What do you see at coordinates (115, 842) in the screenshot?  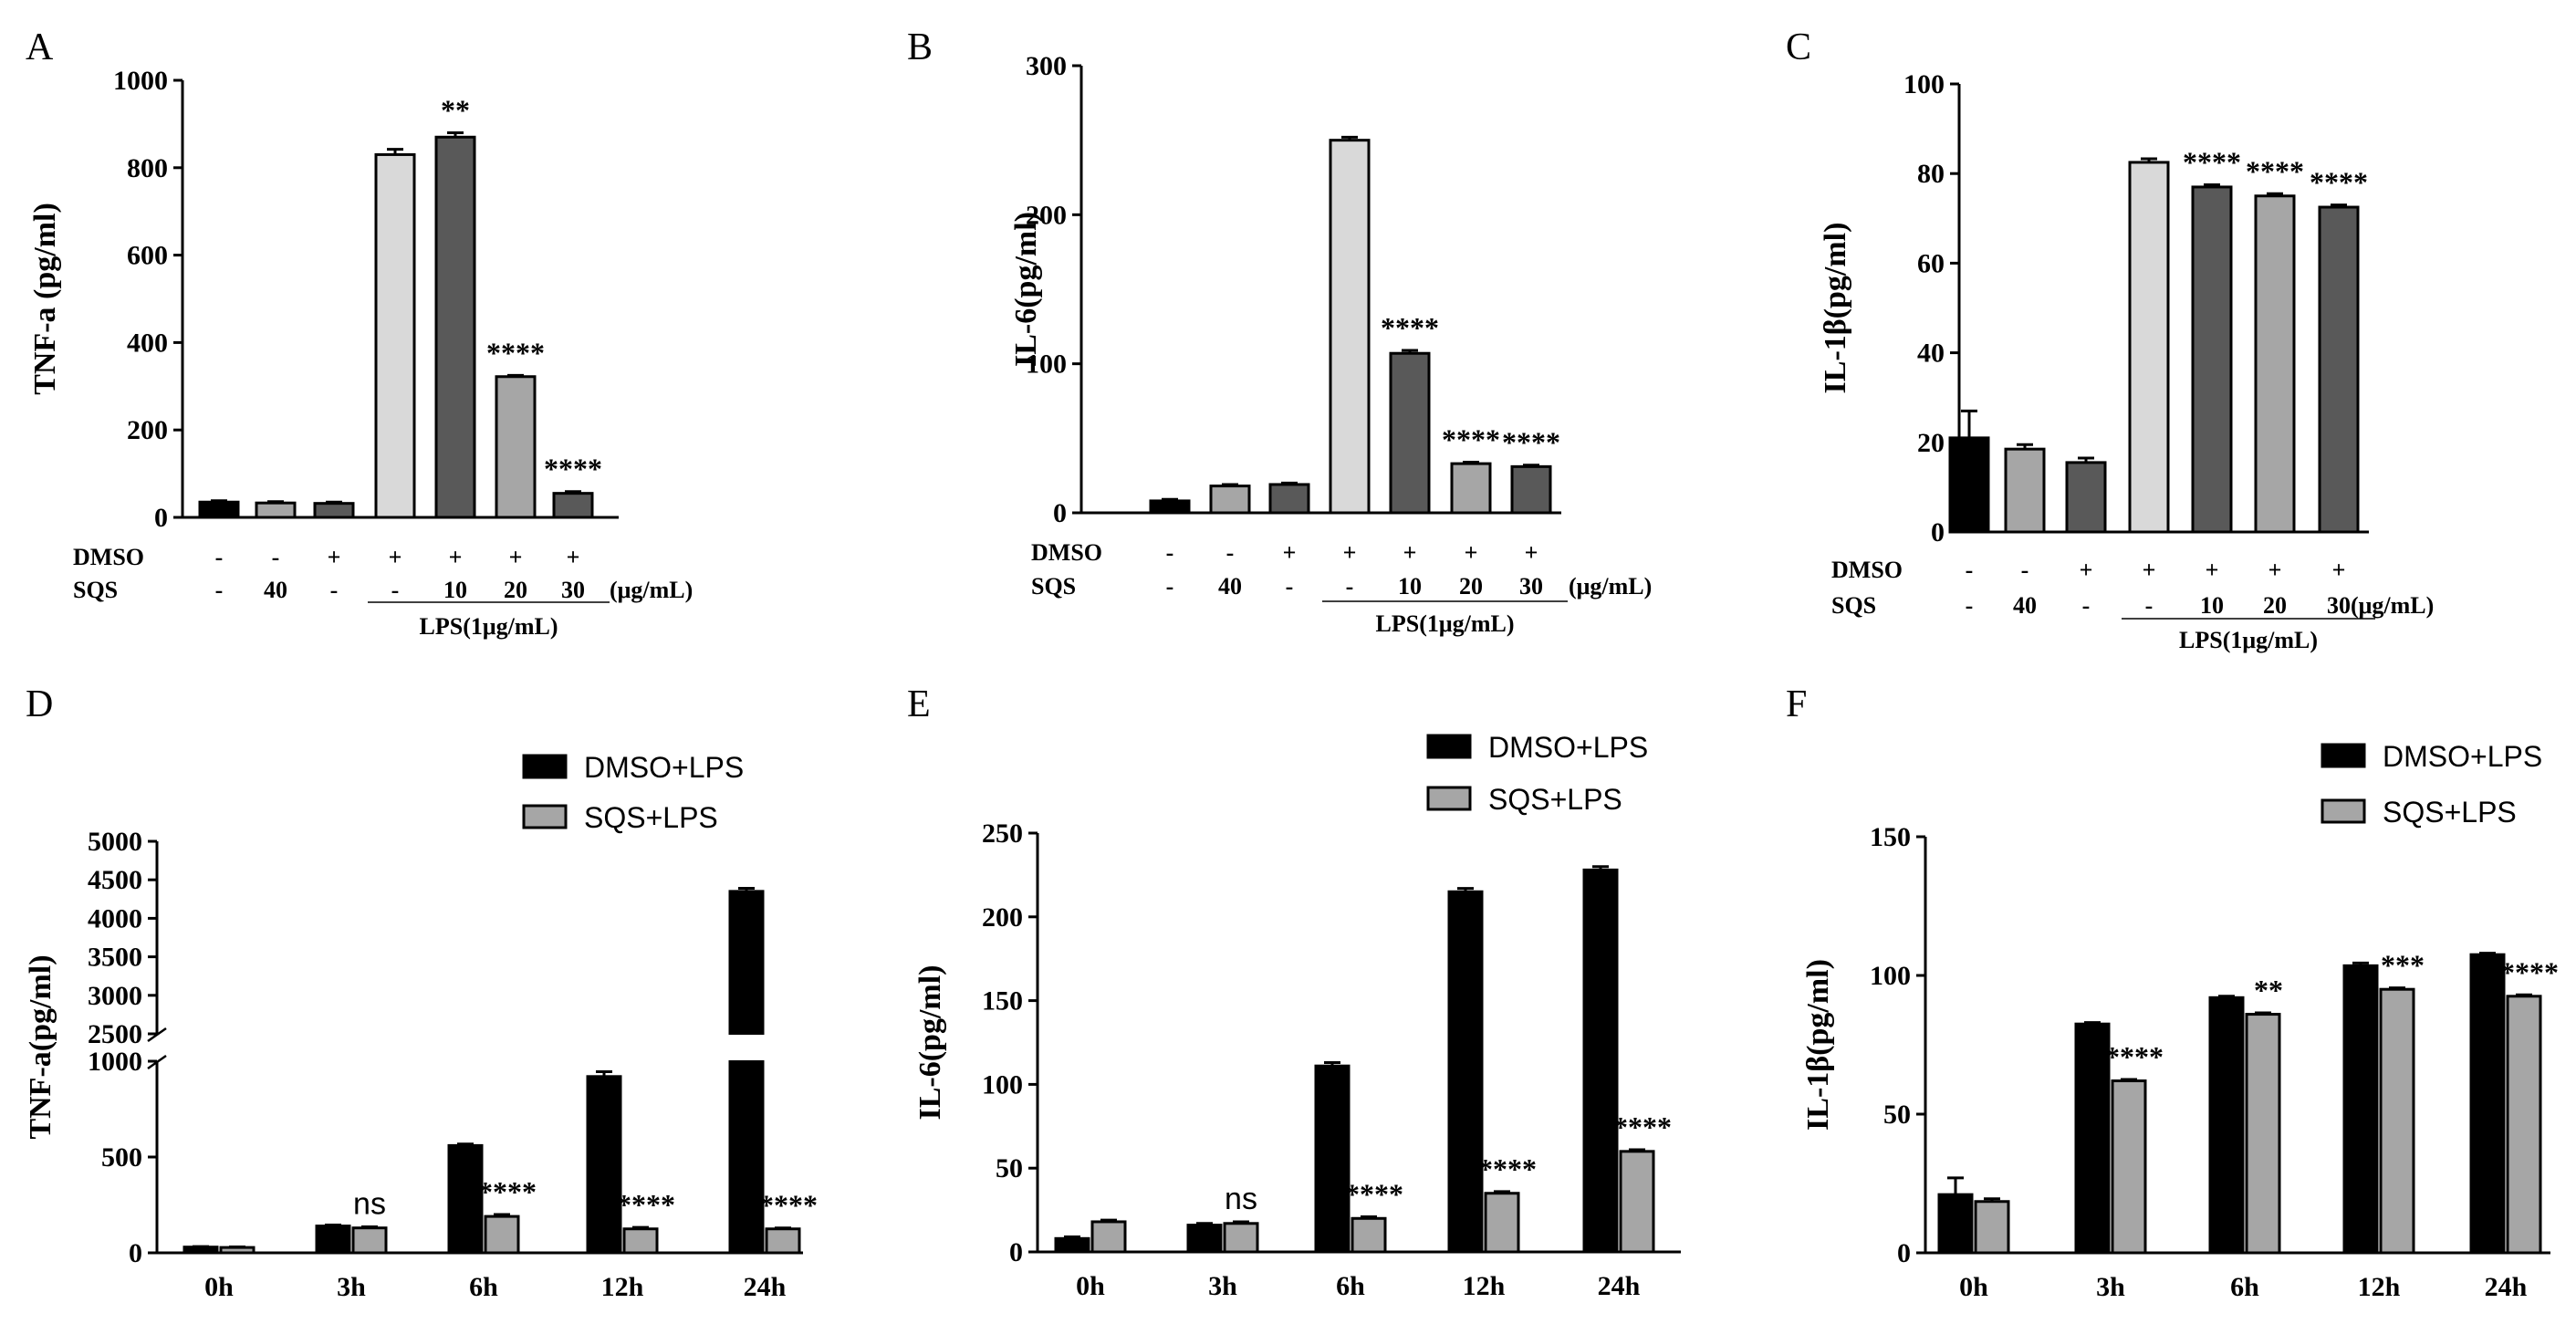 I see `y-tick-label: 5000` at bounding box center [115, 842].